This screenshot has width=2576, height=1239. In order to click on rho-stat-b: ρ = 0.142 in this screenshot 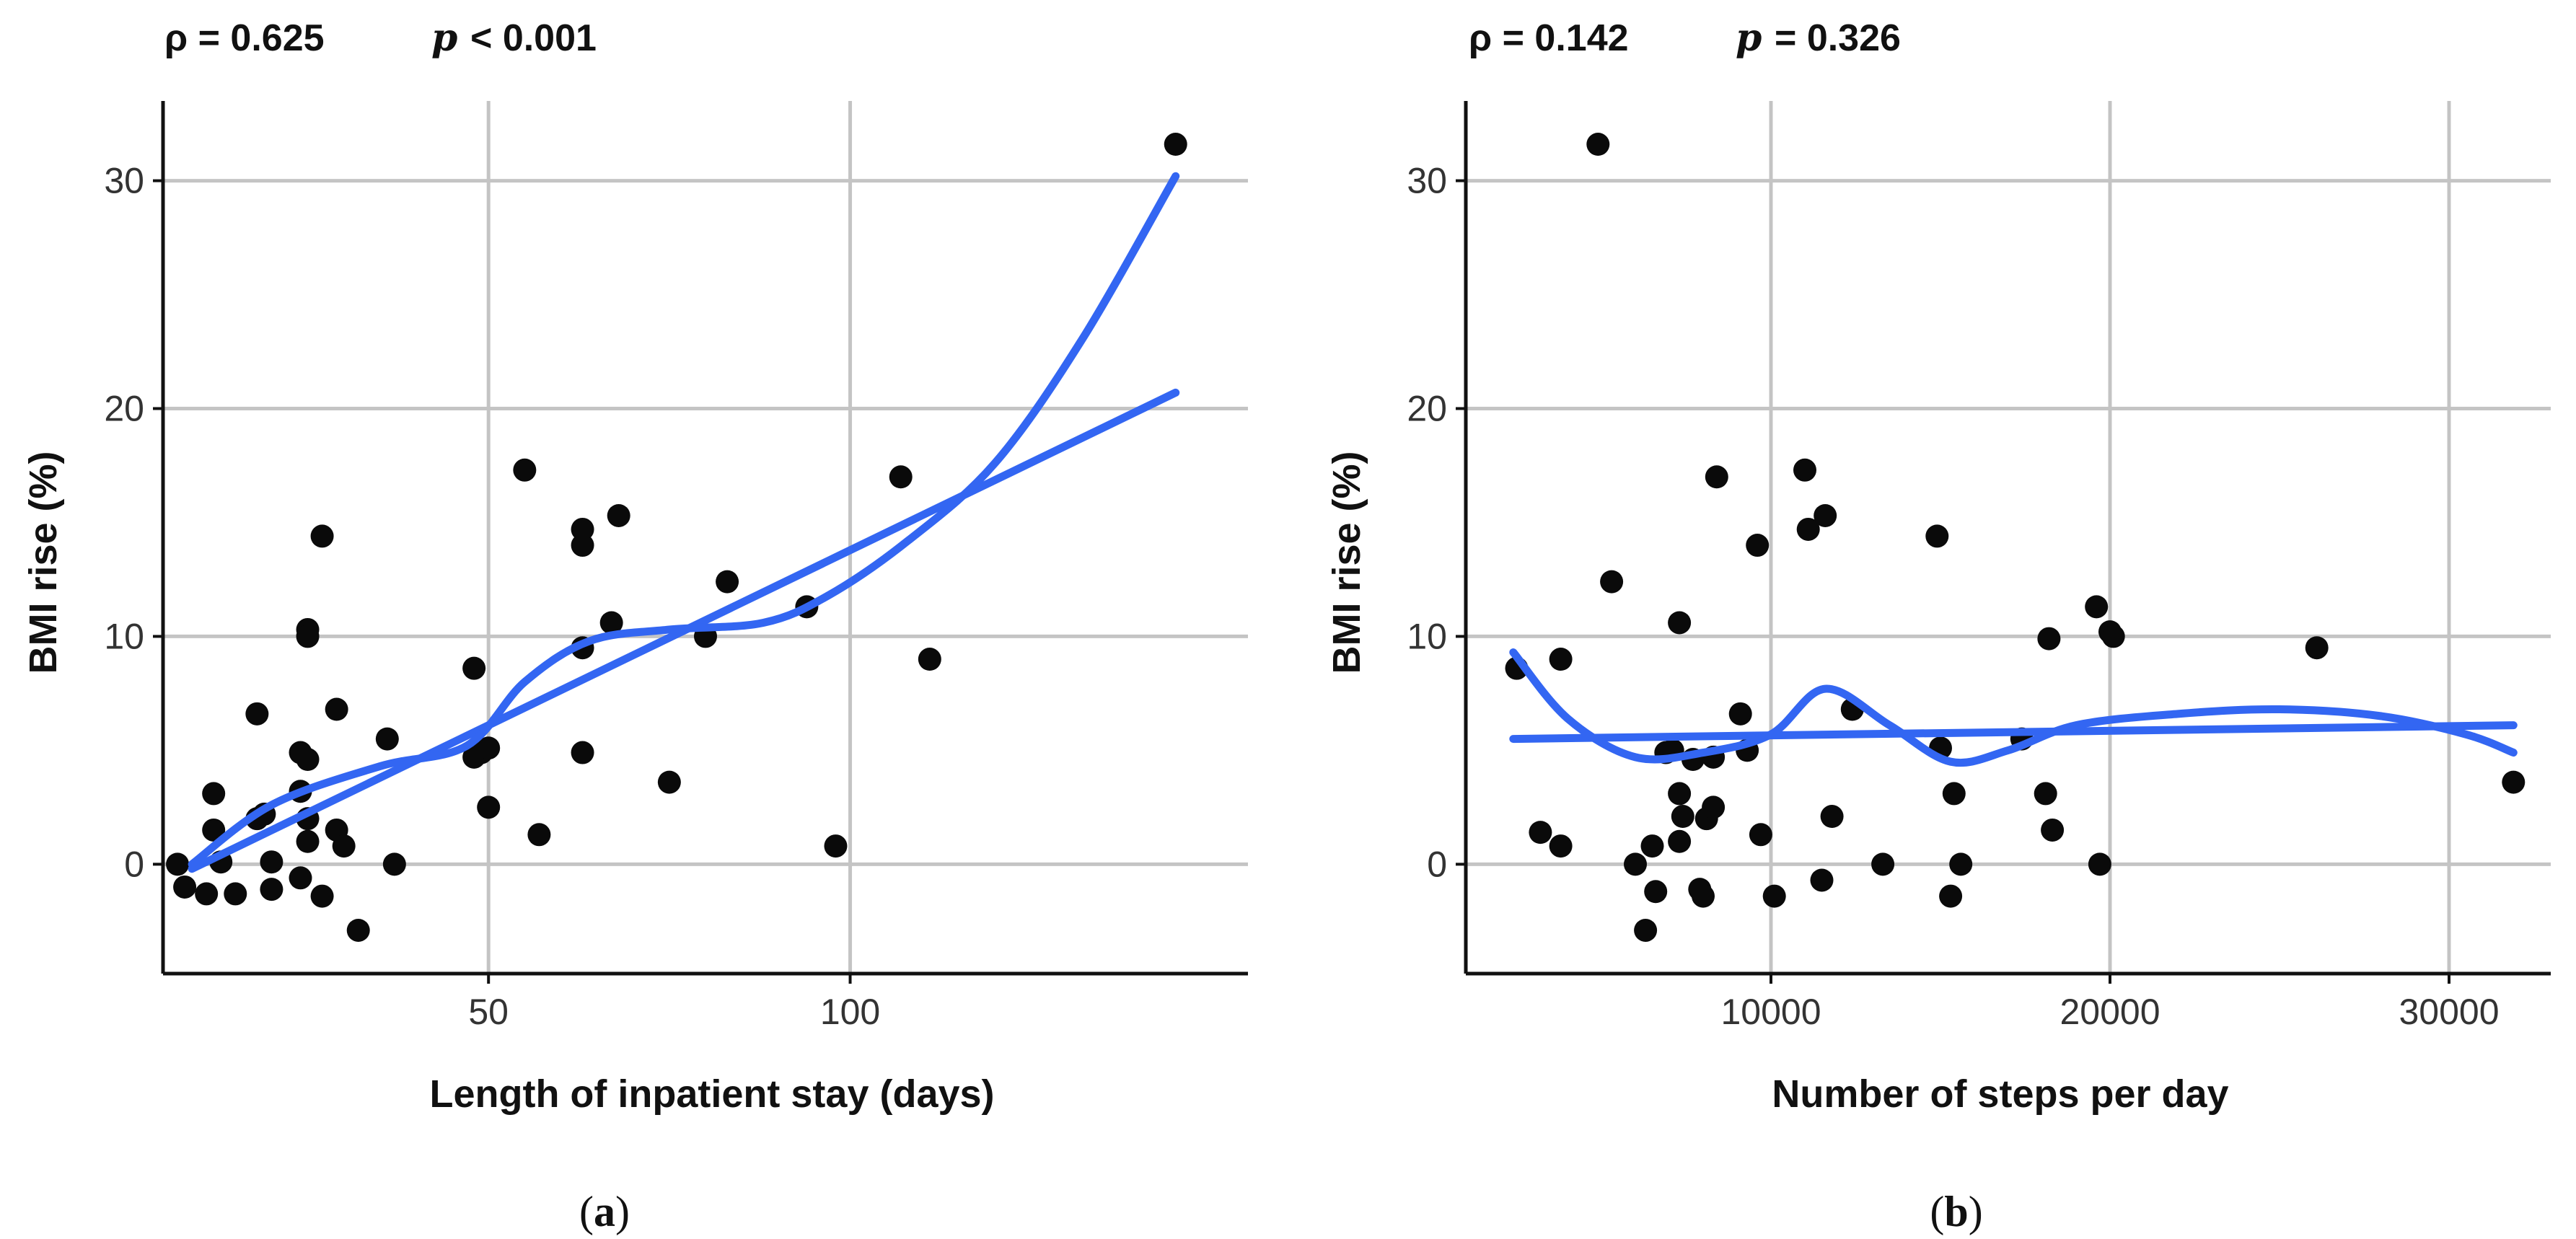, I will do `click(1549, 38)`.